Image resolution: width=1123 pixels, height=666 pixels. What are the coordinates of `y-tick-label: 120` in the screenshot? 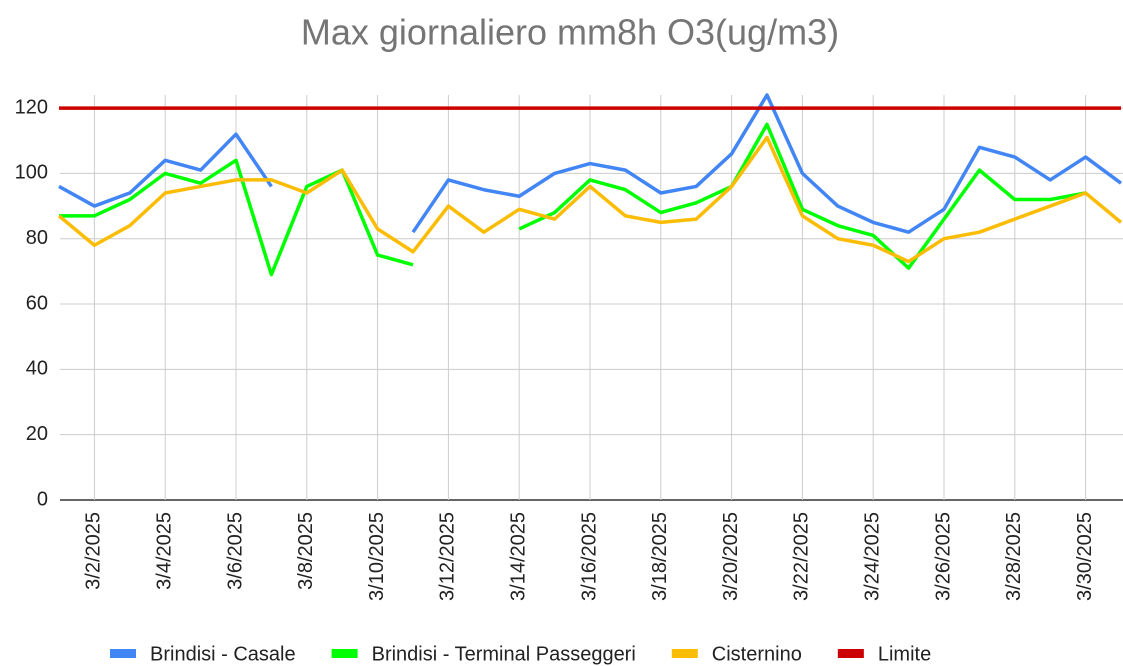 It's located at (31, 107).